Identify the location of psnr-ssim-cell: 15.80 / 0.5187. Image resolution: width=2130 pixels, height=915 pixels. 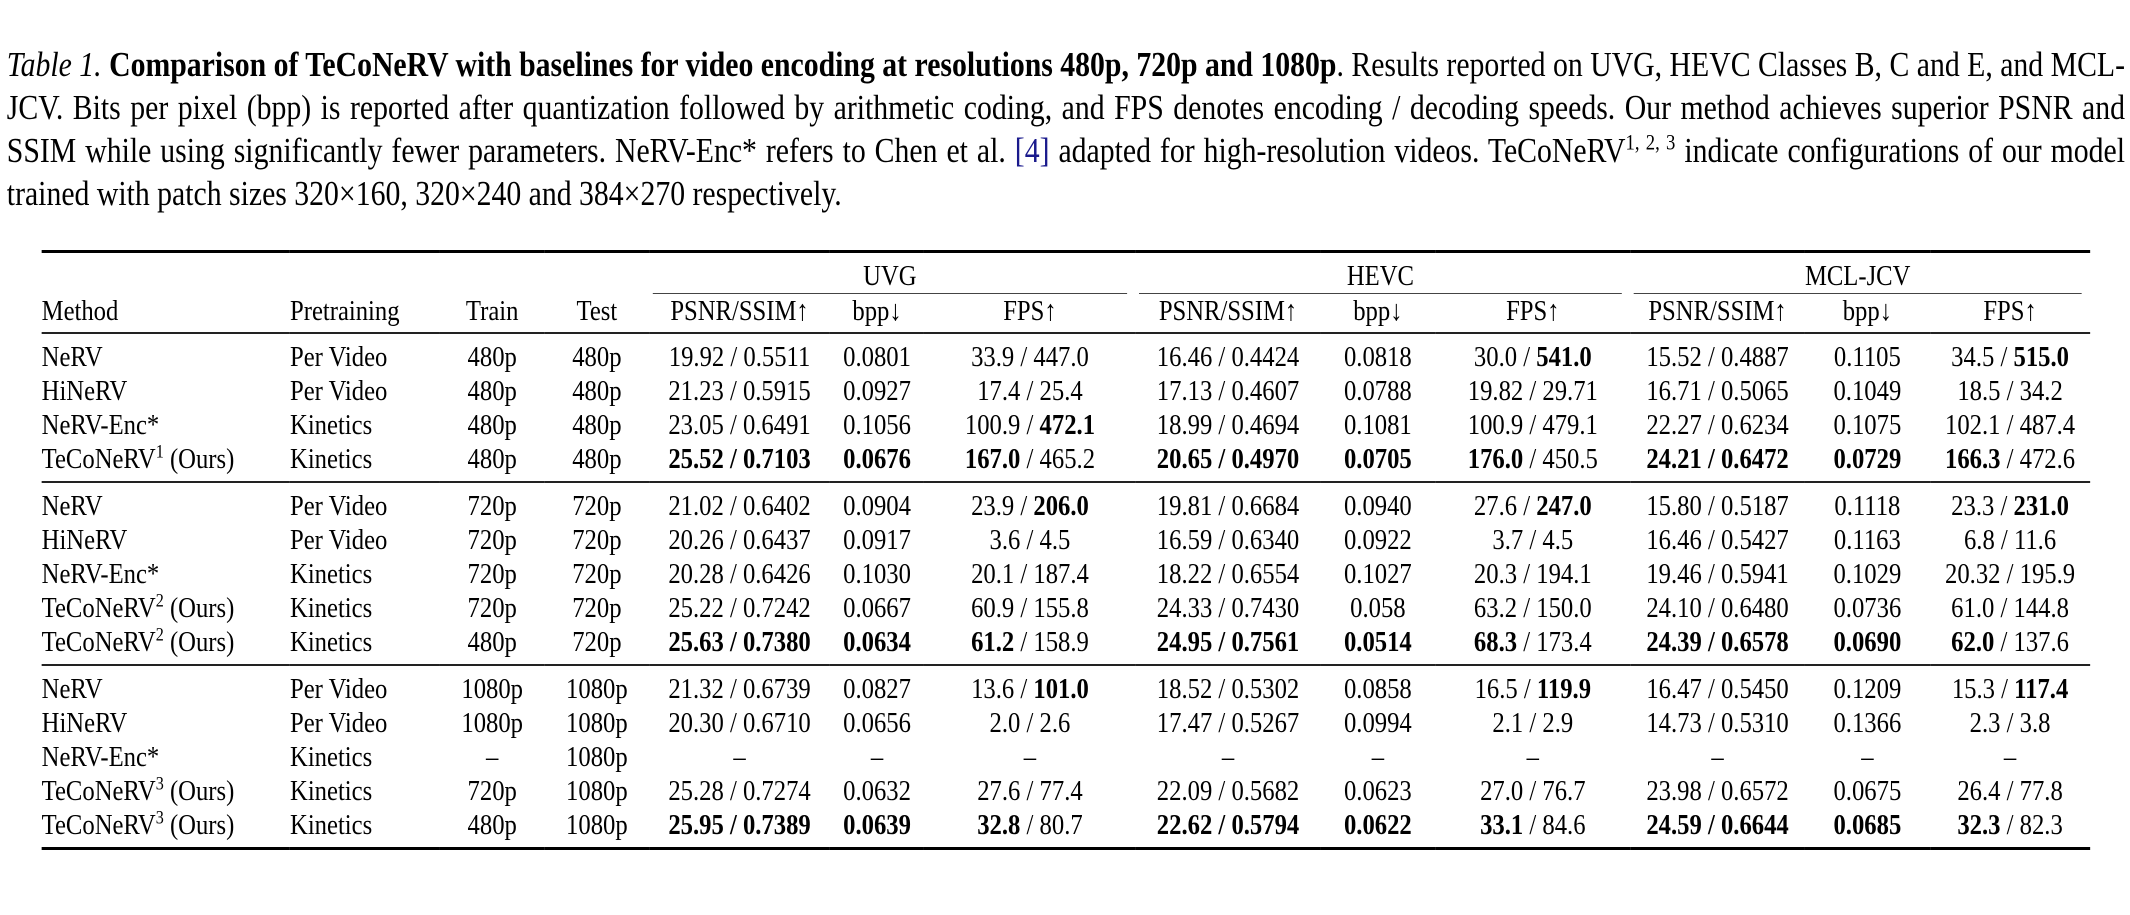
(1717, 506).